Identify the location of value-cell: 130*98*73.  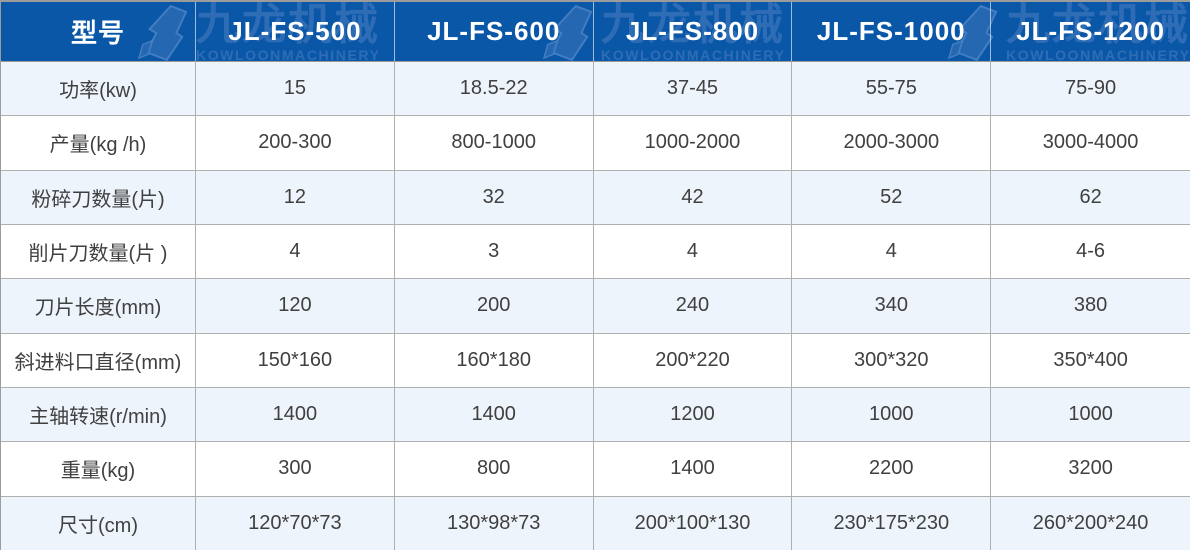
(494, 523).